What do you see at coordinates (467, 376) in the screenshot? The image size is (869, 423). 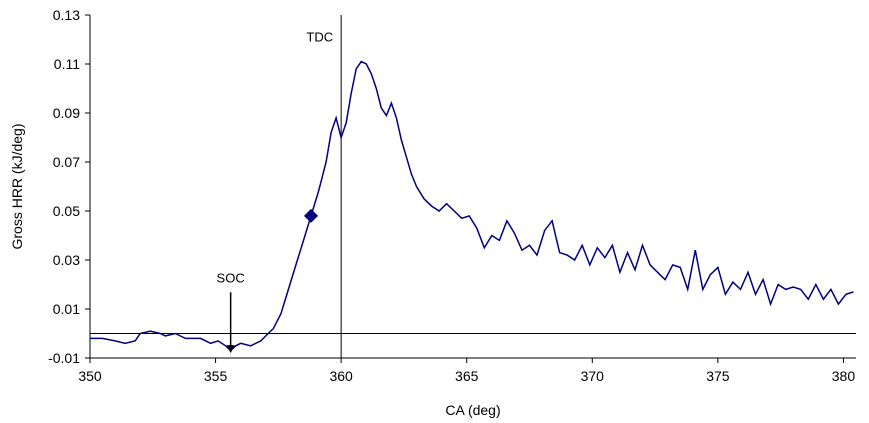 I see `x-tick-label: 365` at bounding box center [467, 376].